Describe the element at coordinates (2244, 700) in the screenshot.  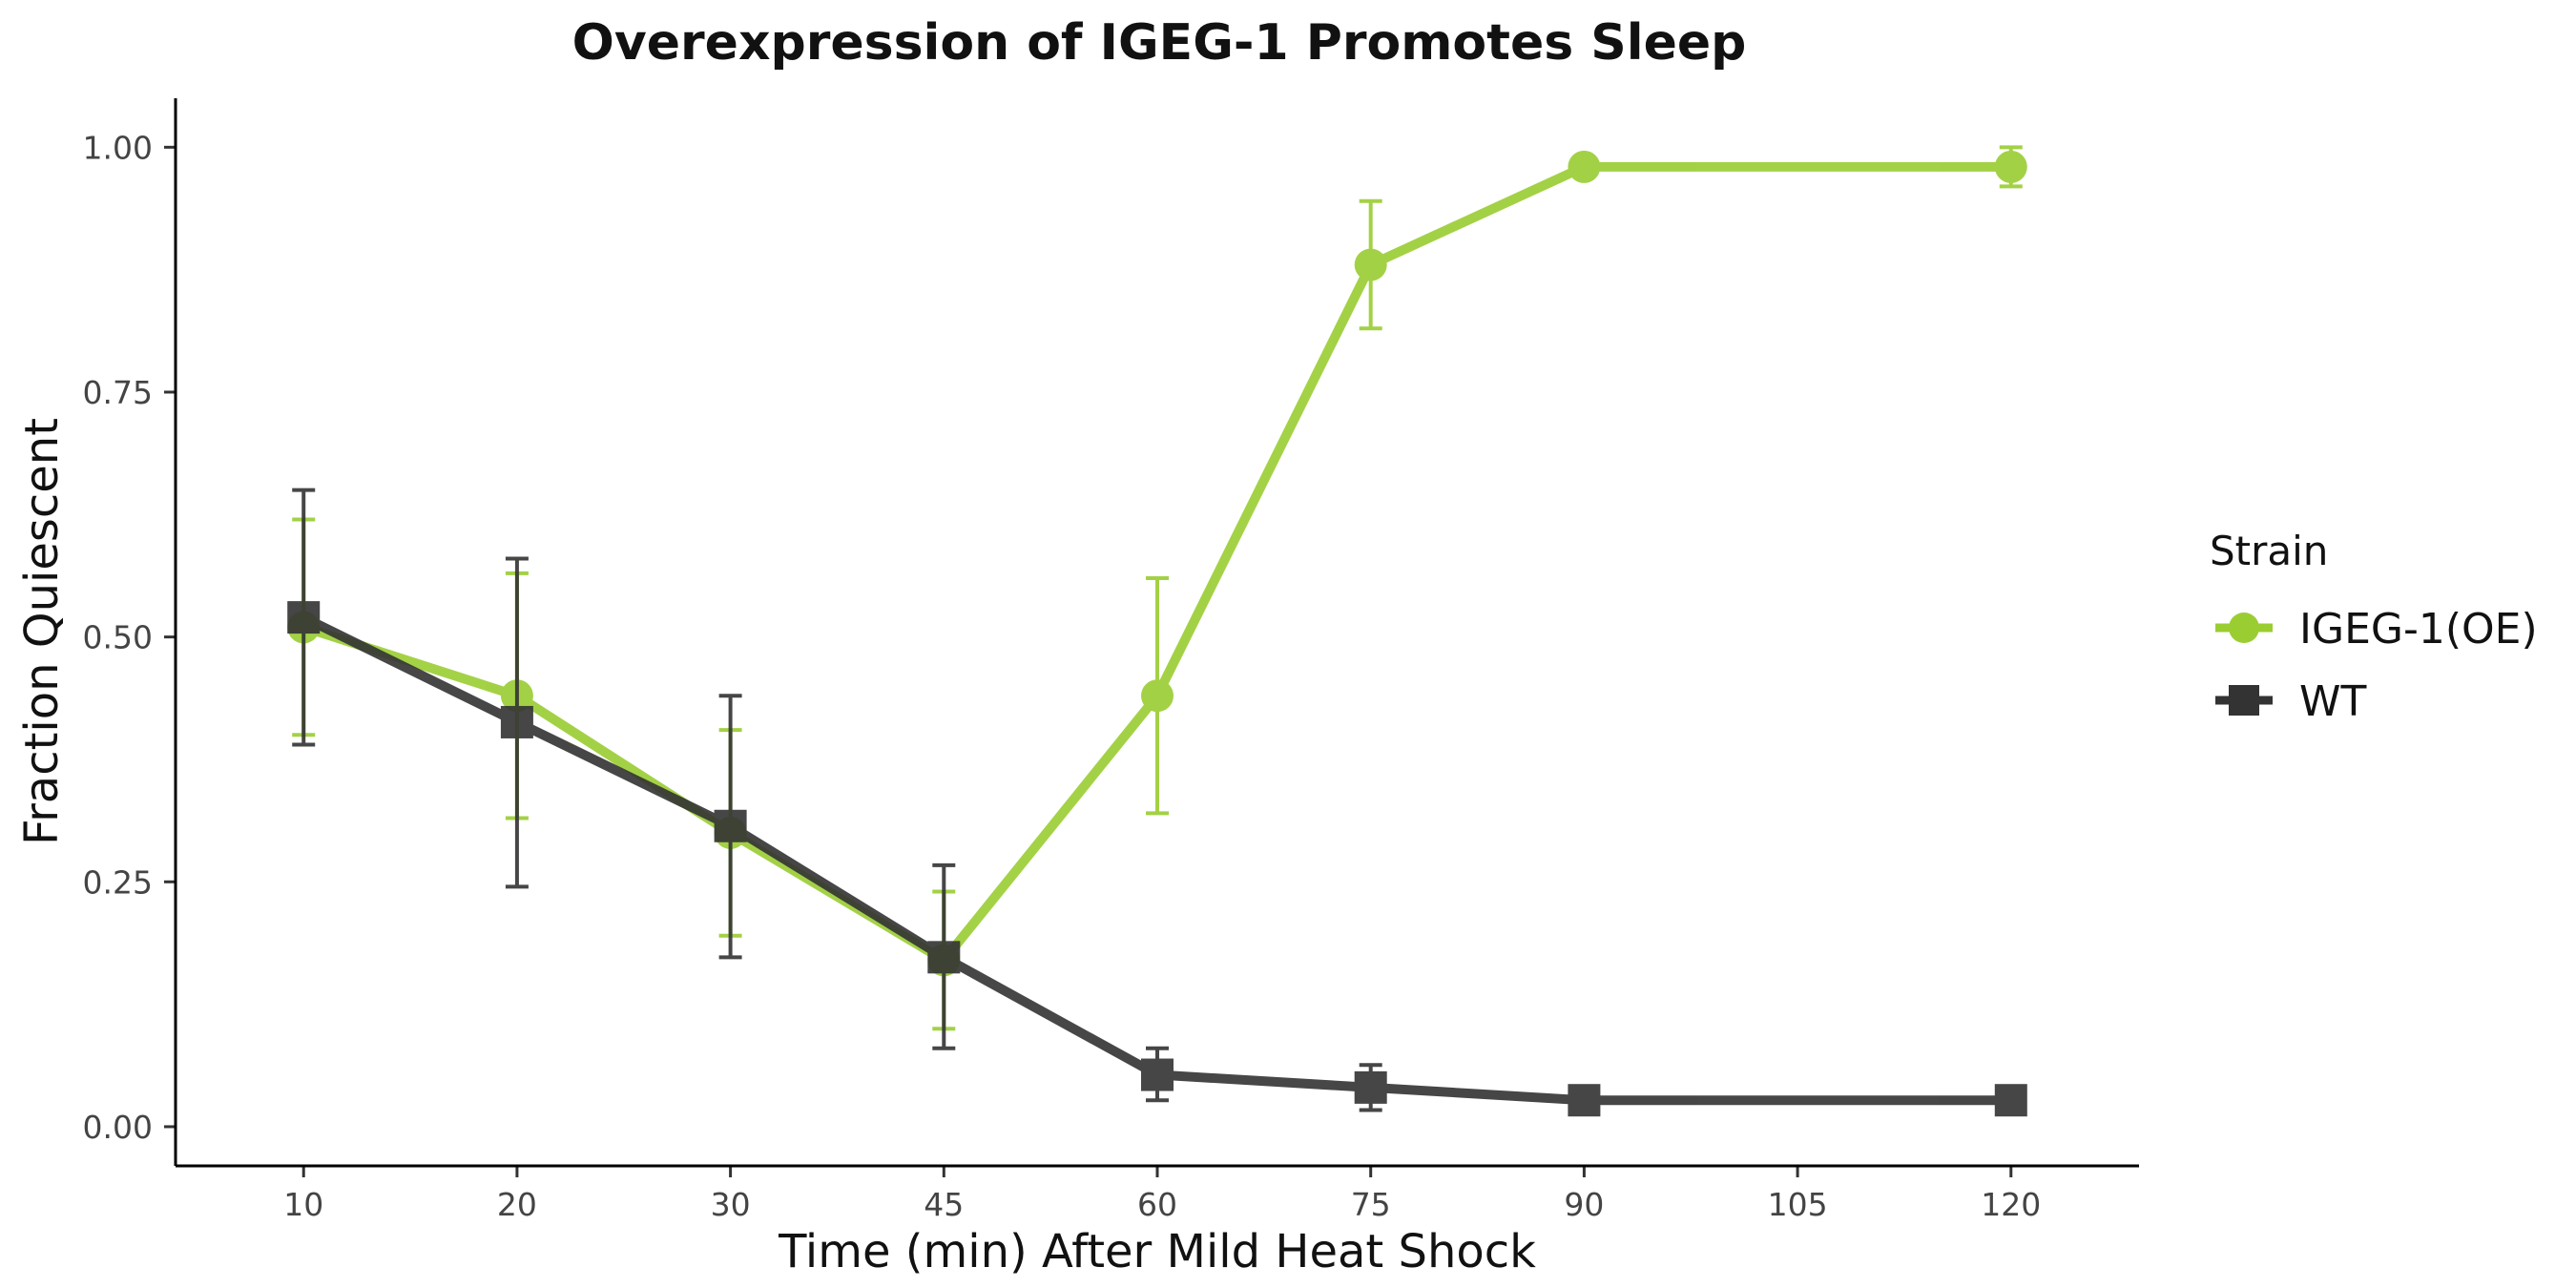
I see `legend-key-square-marker` at that location.